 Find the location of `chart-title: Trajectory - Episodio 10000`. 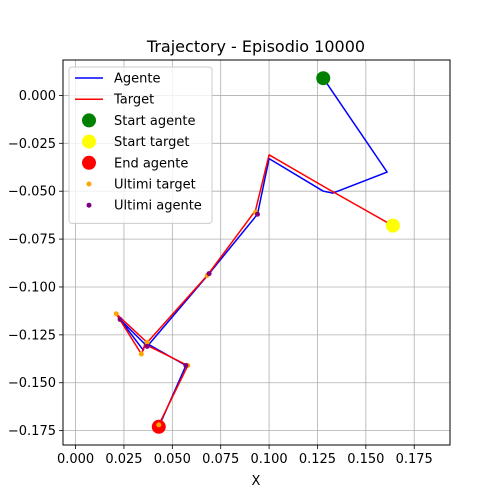

chart-title: Trajectory - Episodio 10000 is located at coordinates (255, 46).